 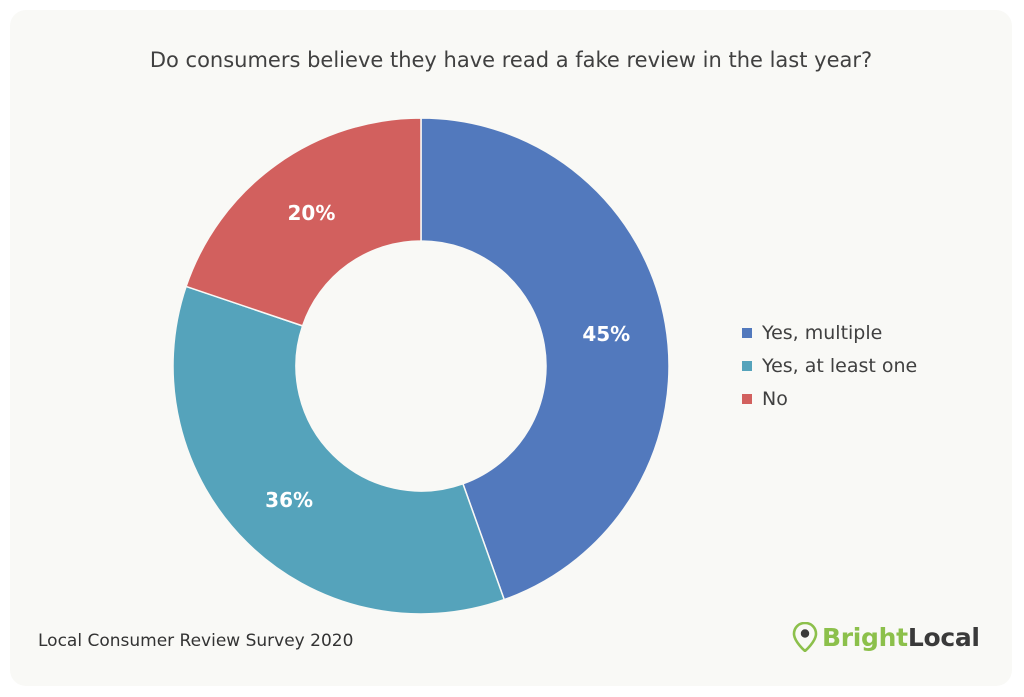 What do you see at coordinates (865, 637) in the screenshot?
I see `logo-text-bright: Bright` at bounding box center [865, 637].